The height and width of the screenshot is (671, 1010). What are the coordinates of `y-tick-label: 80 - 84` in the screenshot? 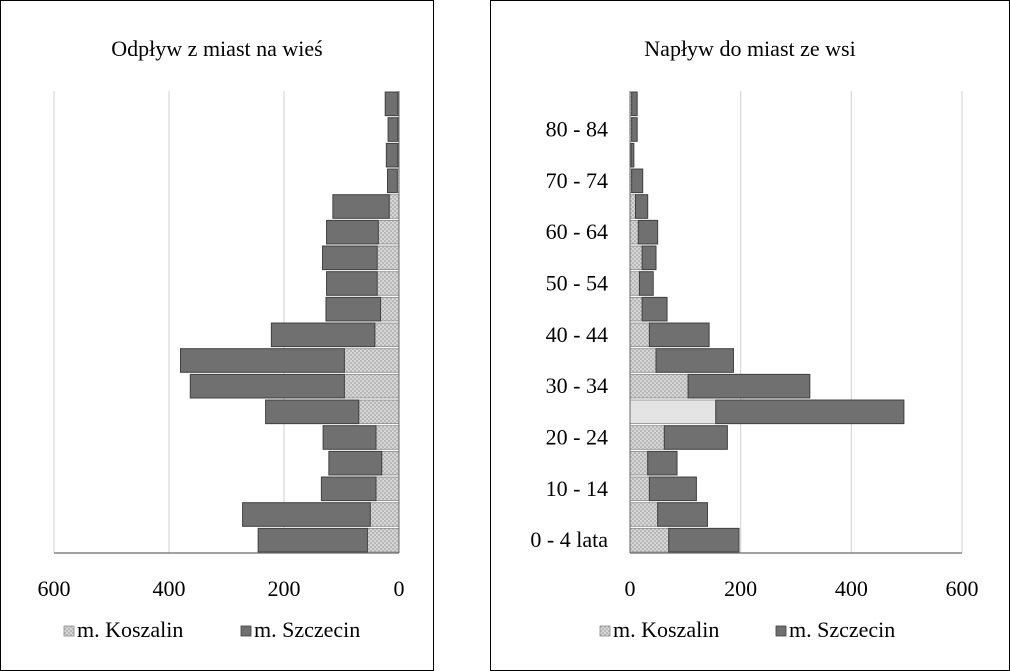 It's located at (577, 129).